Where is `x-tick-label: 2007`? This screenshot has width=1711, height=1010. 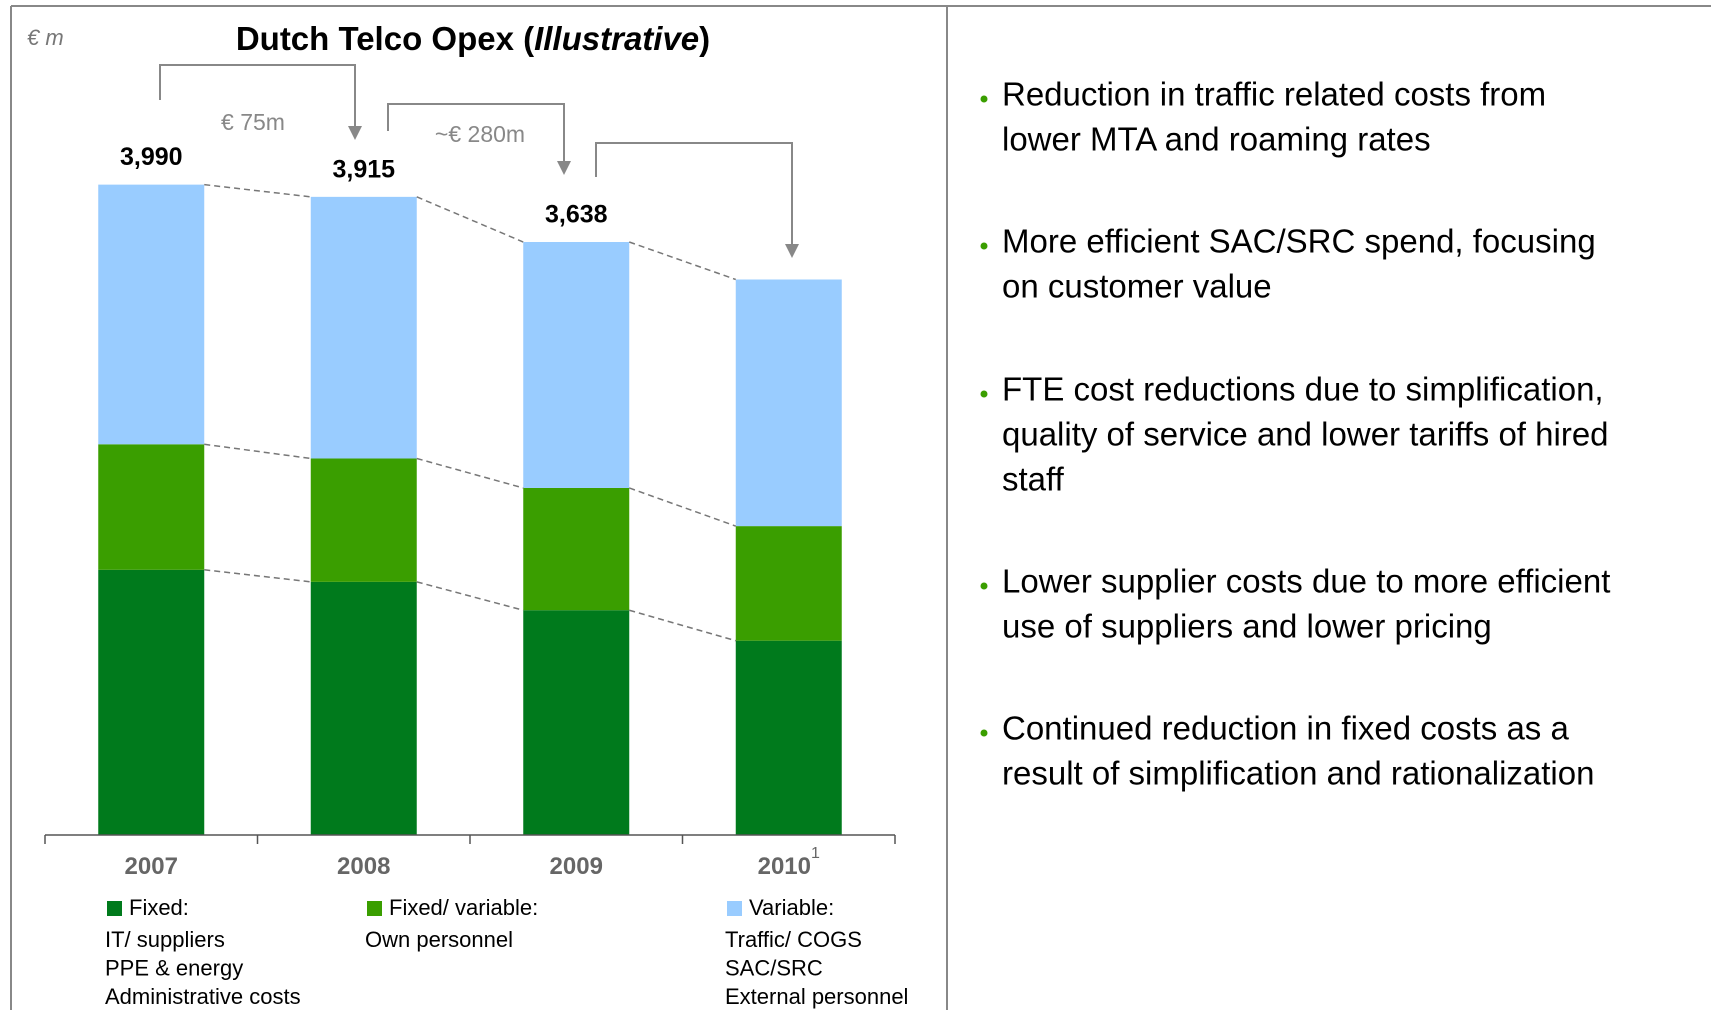 x-tick-label: 2007 is located at coordinates (151, 866).